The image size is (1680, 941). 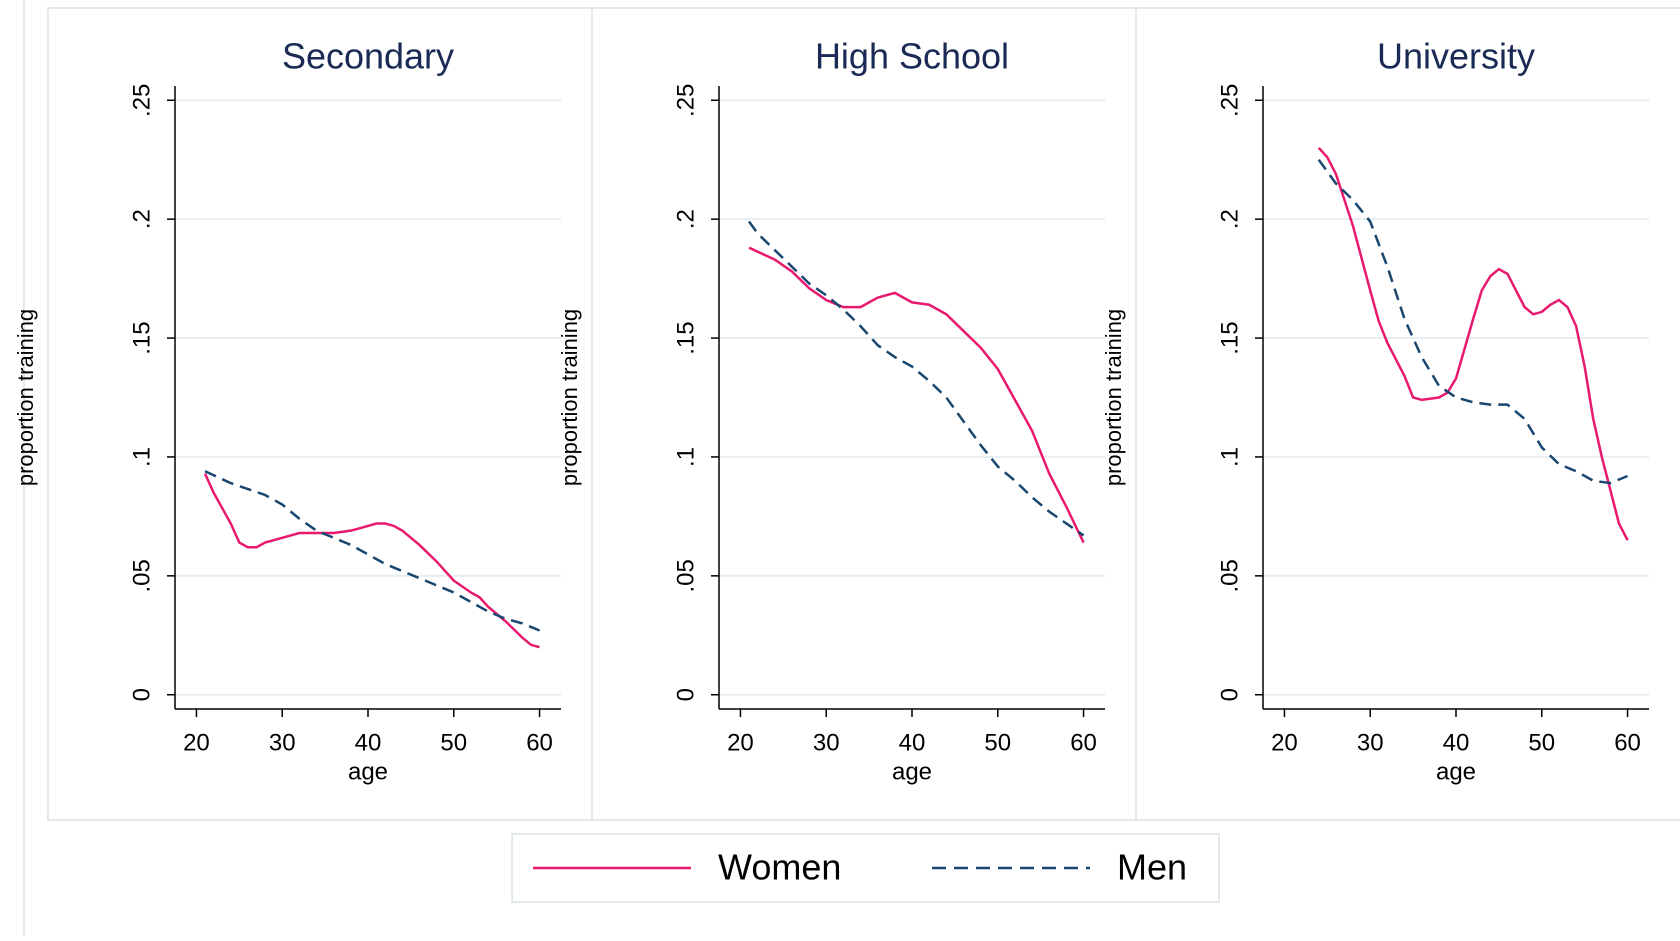 I want to click on legend-label: Men, so click(x=1152, y=867).